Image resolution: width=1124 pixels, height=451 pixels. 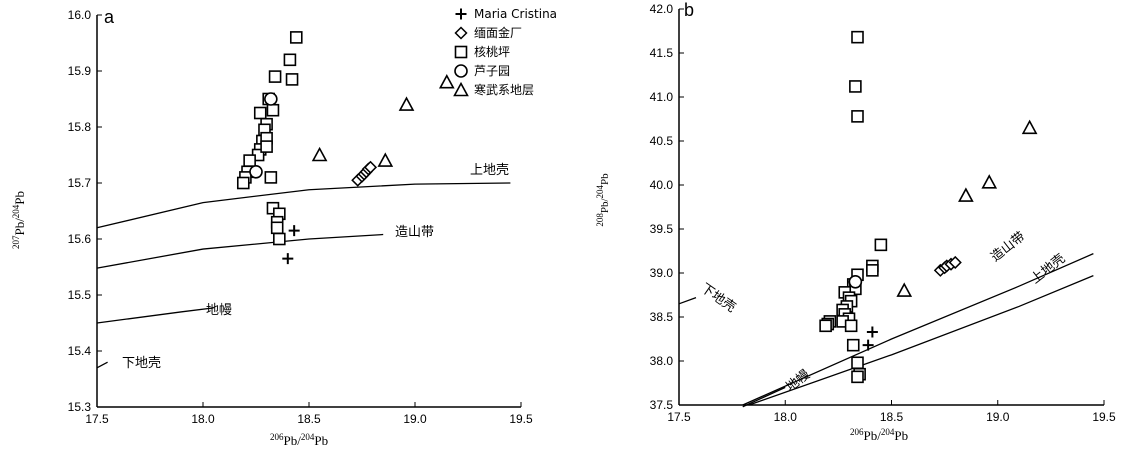 I want to click on y-tick-label: 40.0, so click(x=662, y=185).